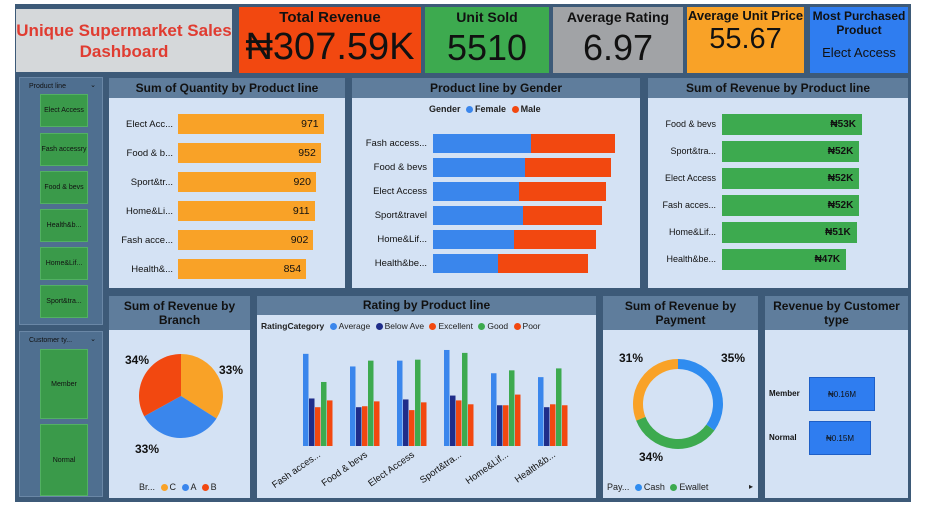 Image resolution: width=926 pixels, height=510 pixels. Describe the element at coordinates (700, 395) in the screenshot. I see `donut-segment-cash` at that location.